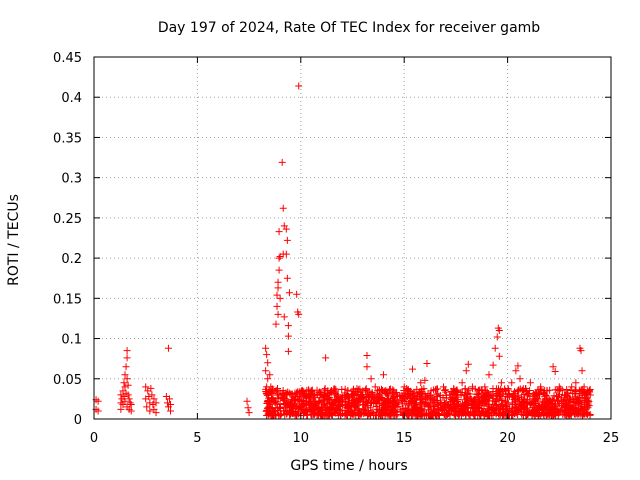  I want to click on y-tick-label: 0, so click(78, 420).